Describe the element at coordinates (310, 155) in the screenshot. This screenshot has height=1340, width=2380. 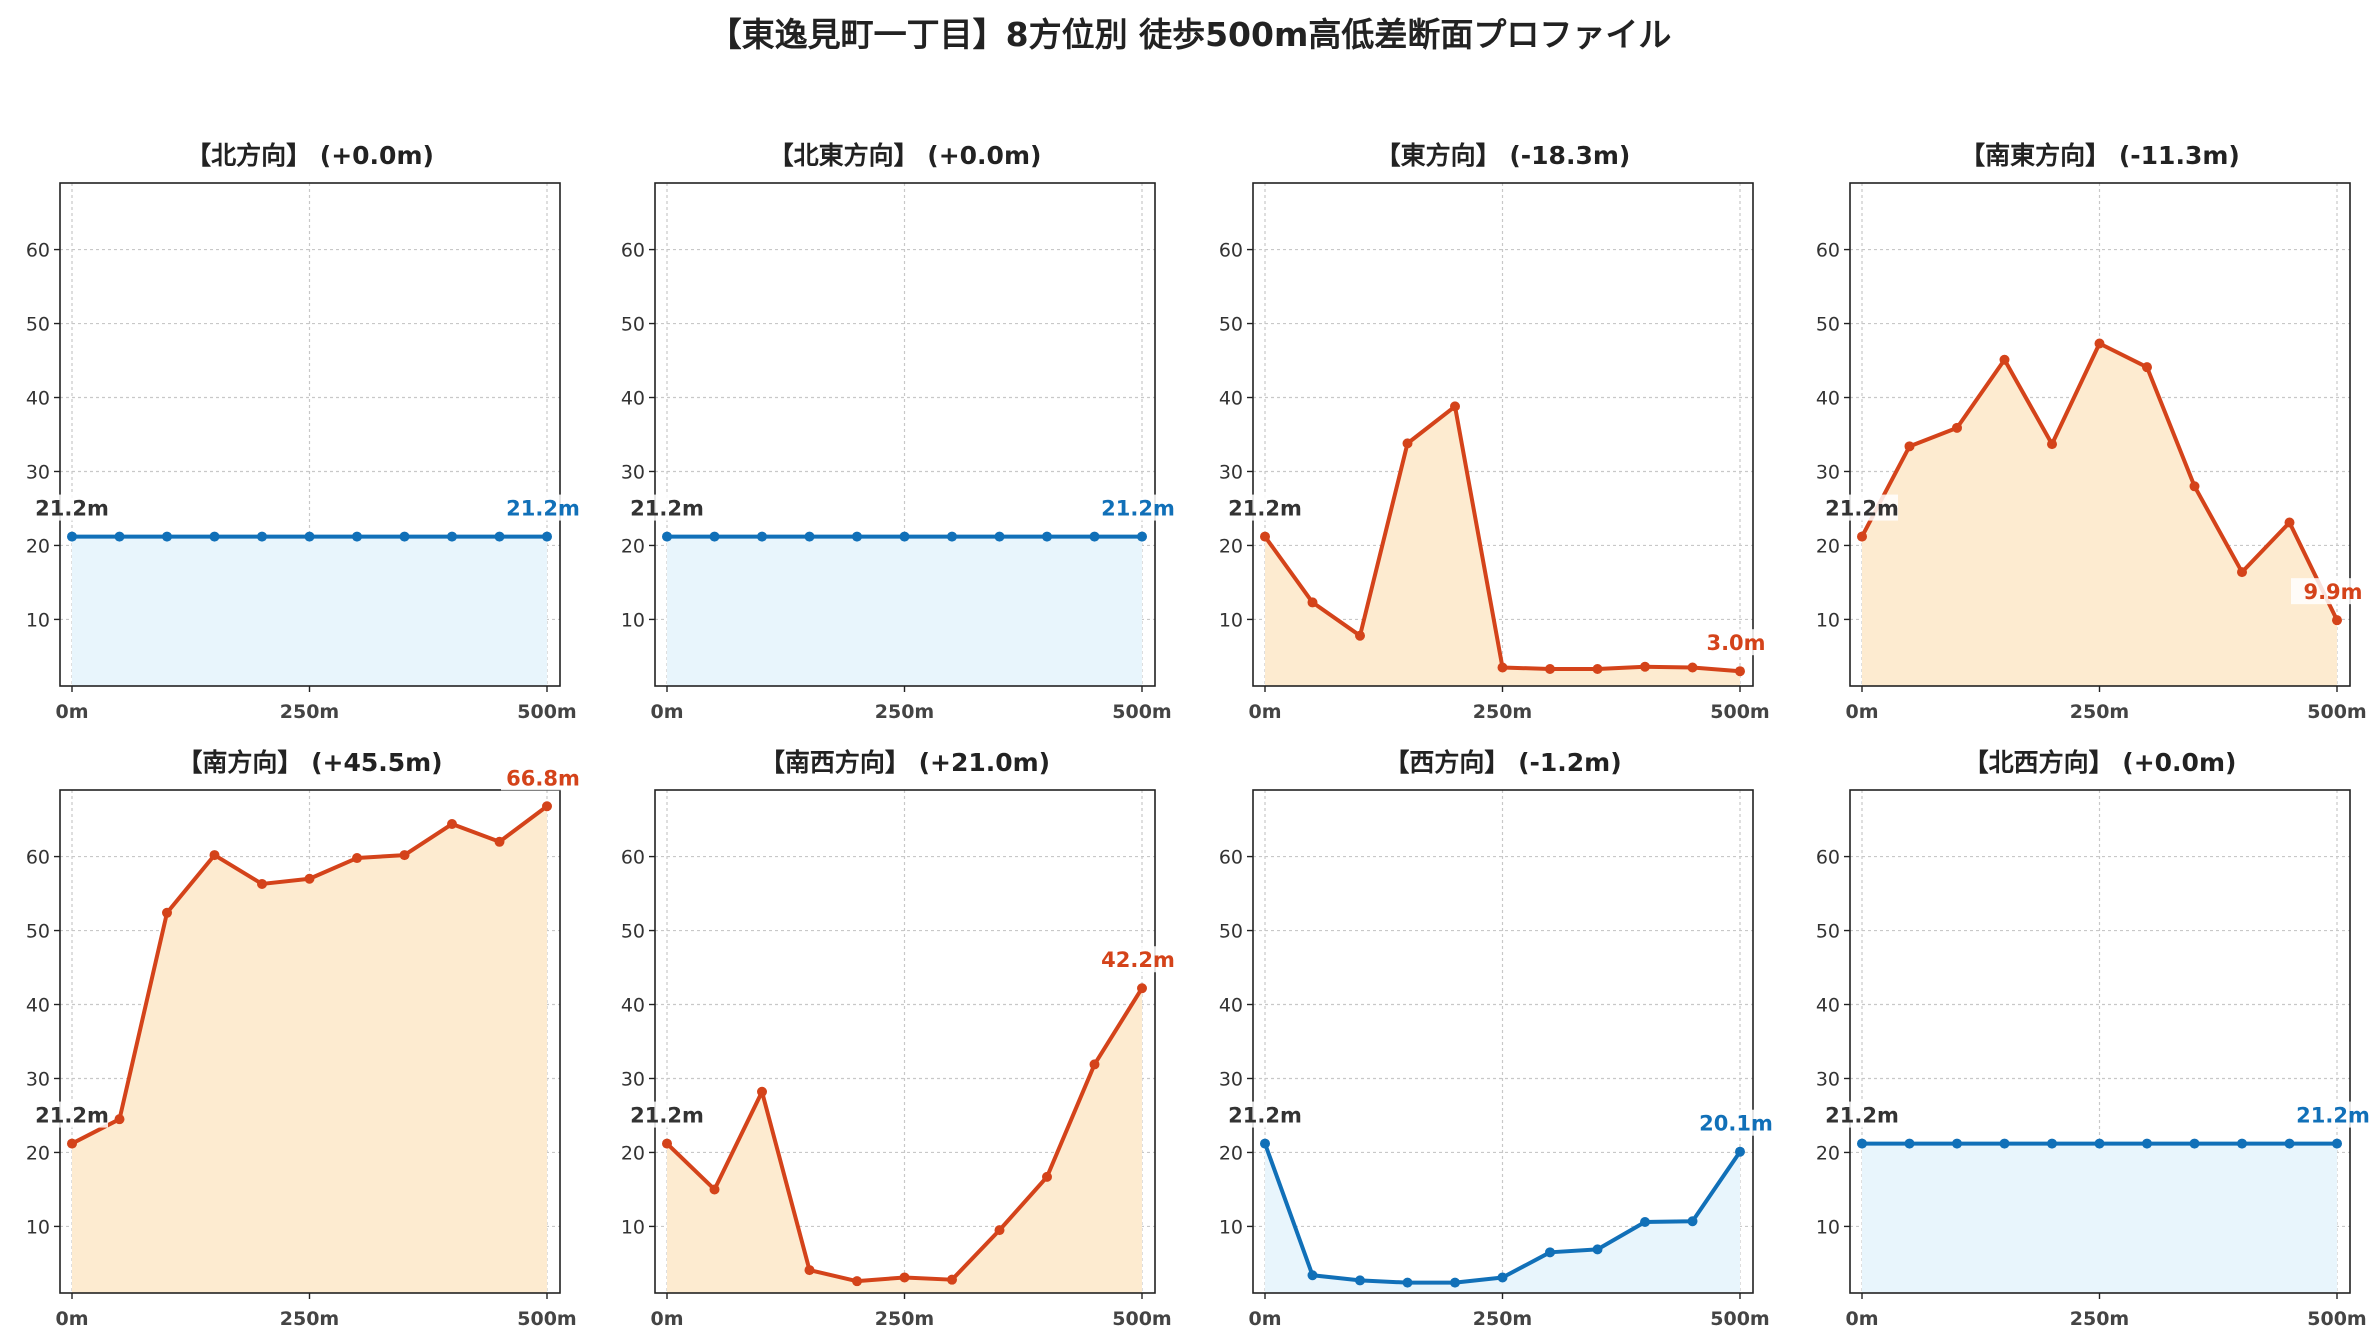
I see `panel-title: 【北方向】 (+0.0m)` at that location.